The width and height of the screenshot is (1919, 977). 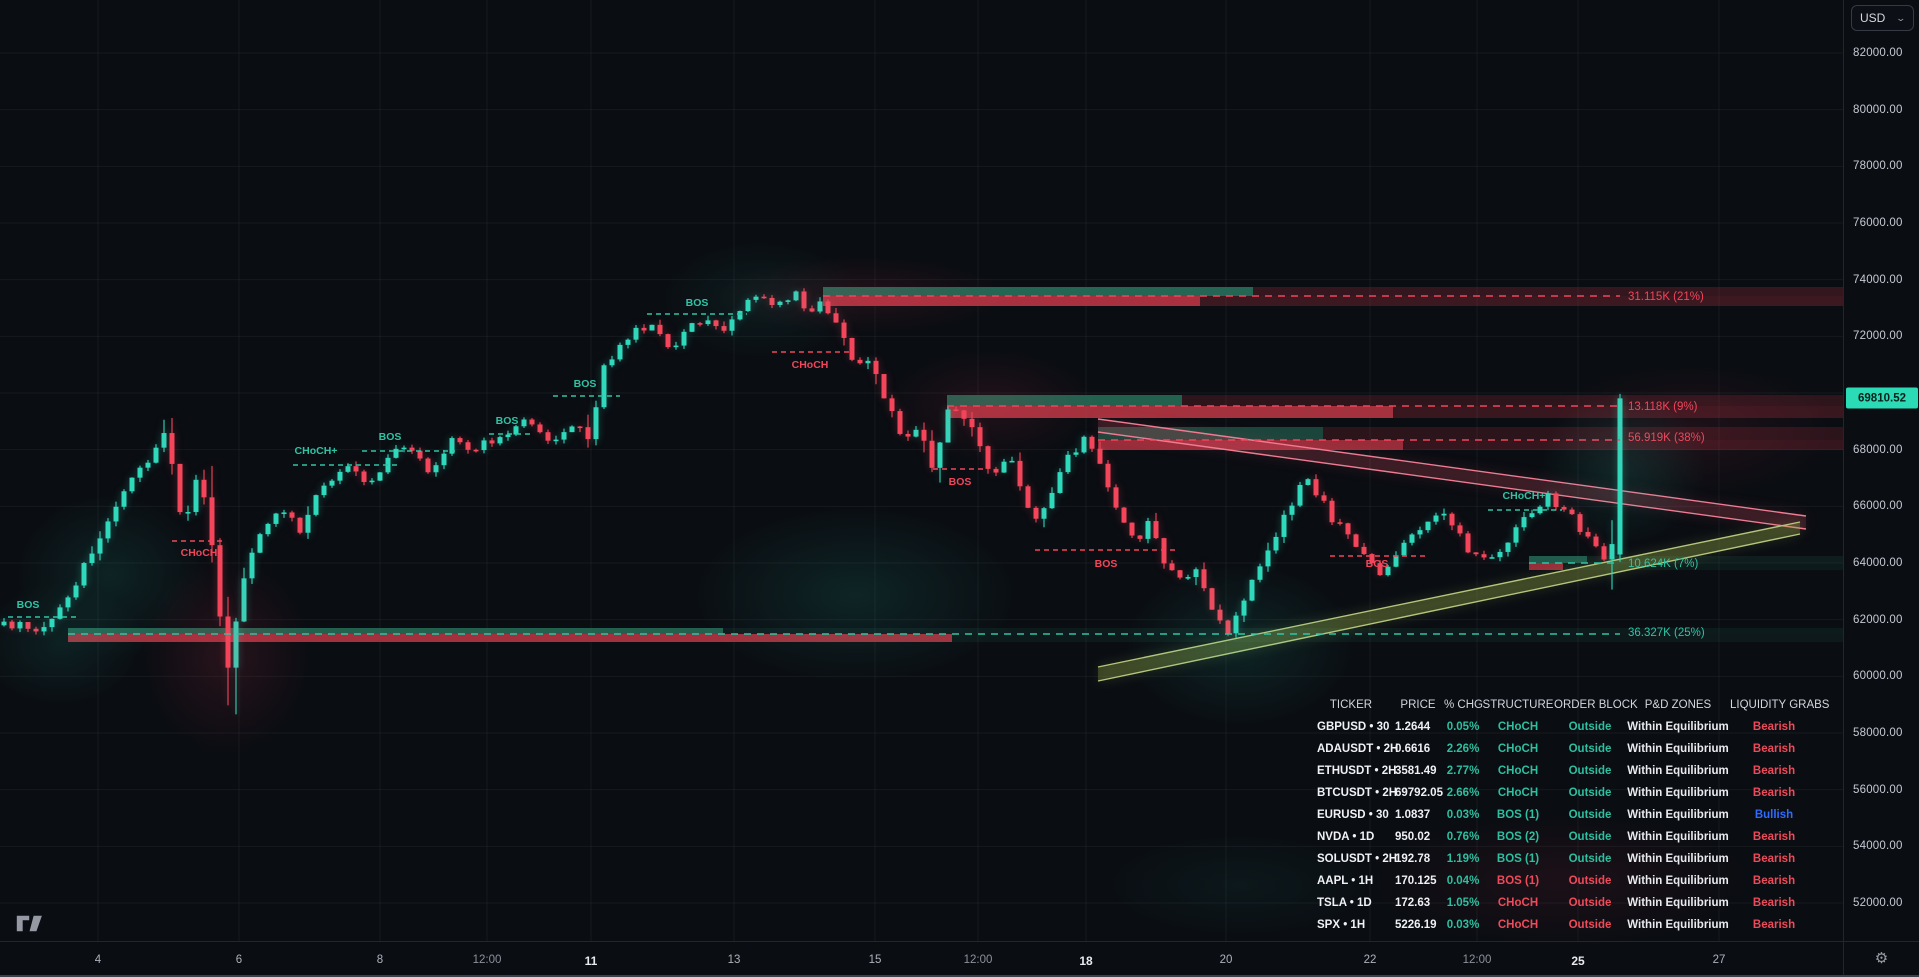 I want to click on chg-cell: 0.03%, so click(x=1463, y=925).